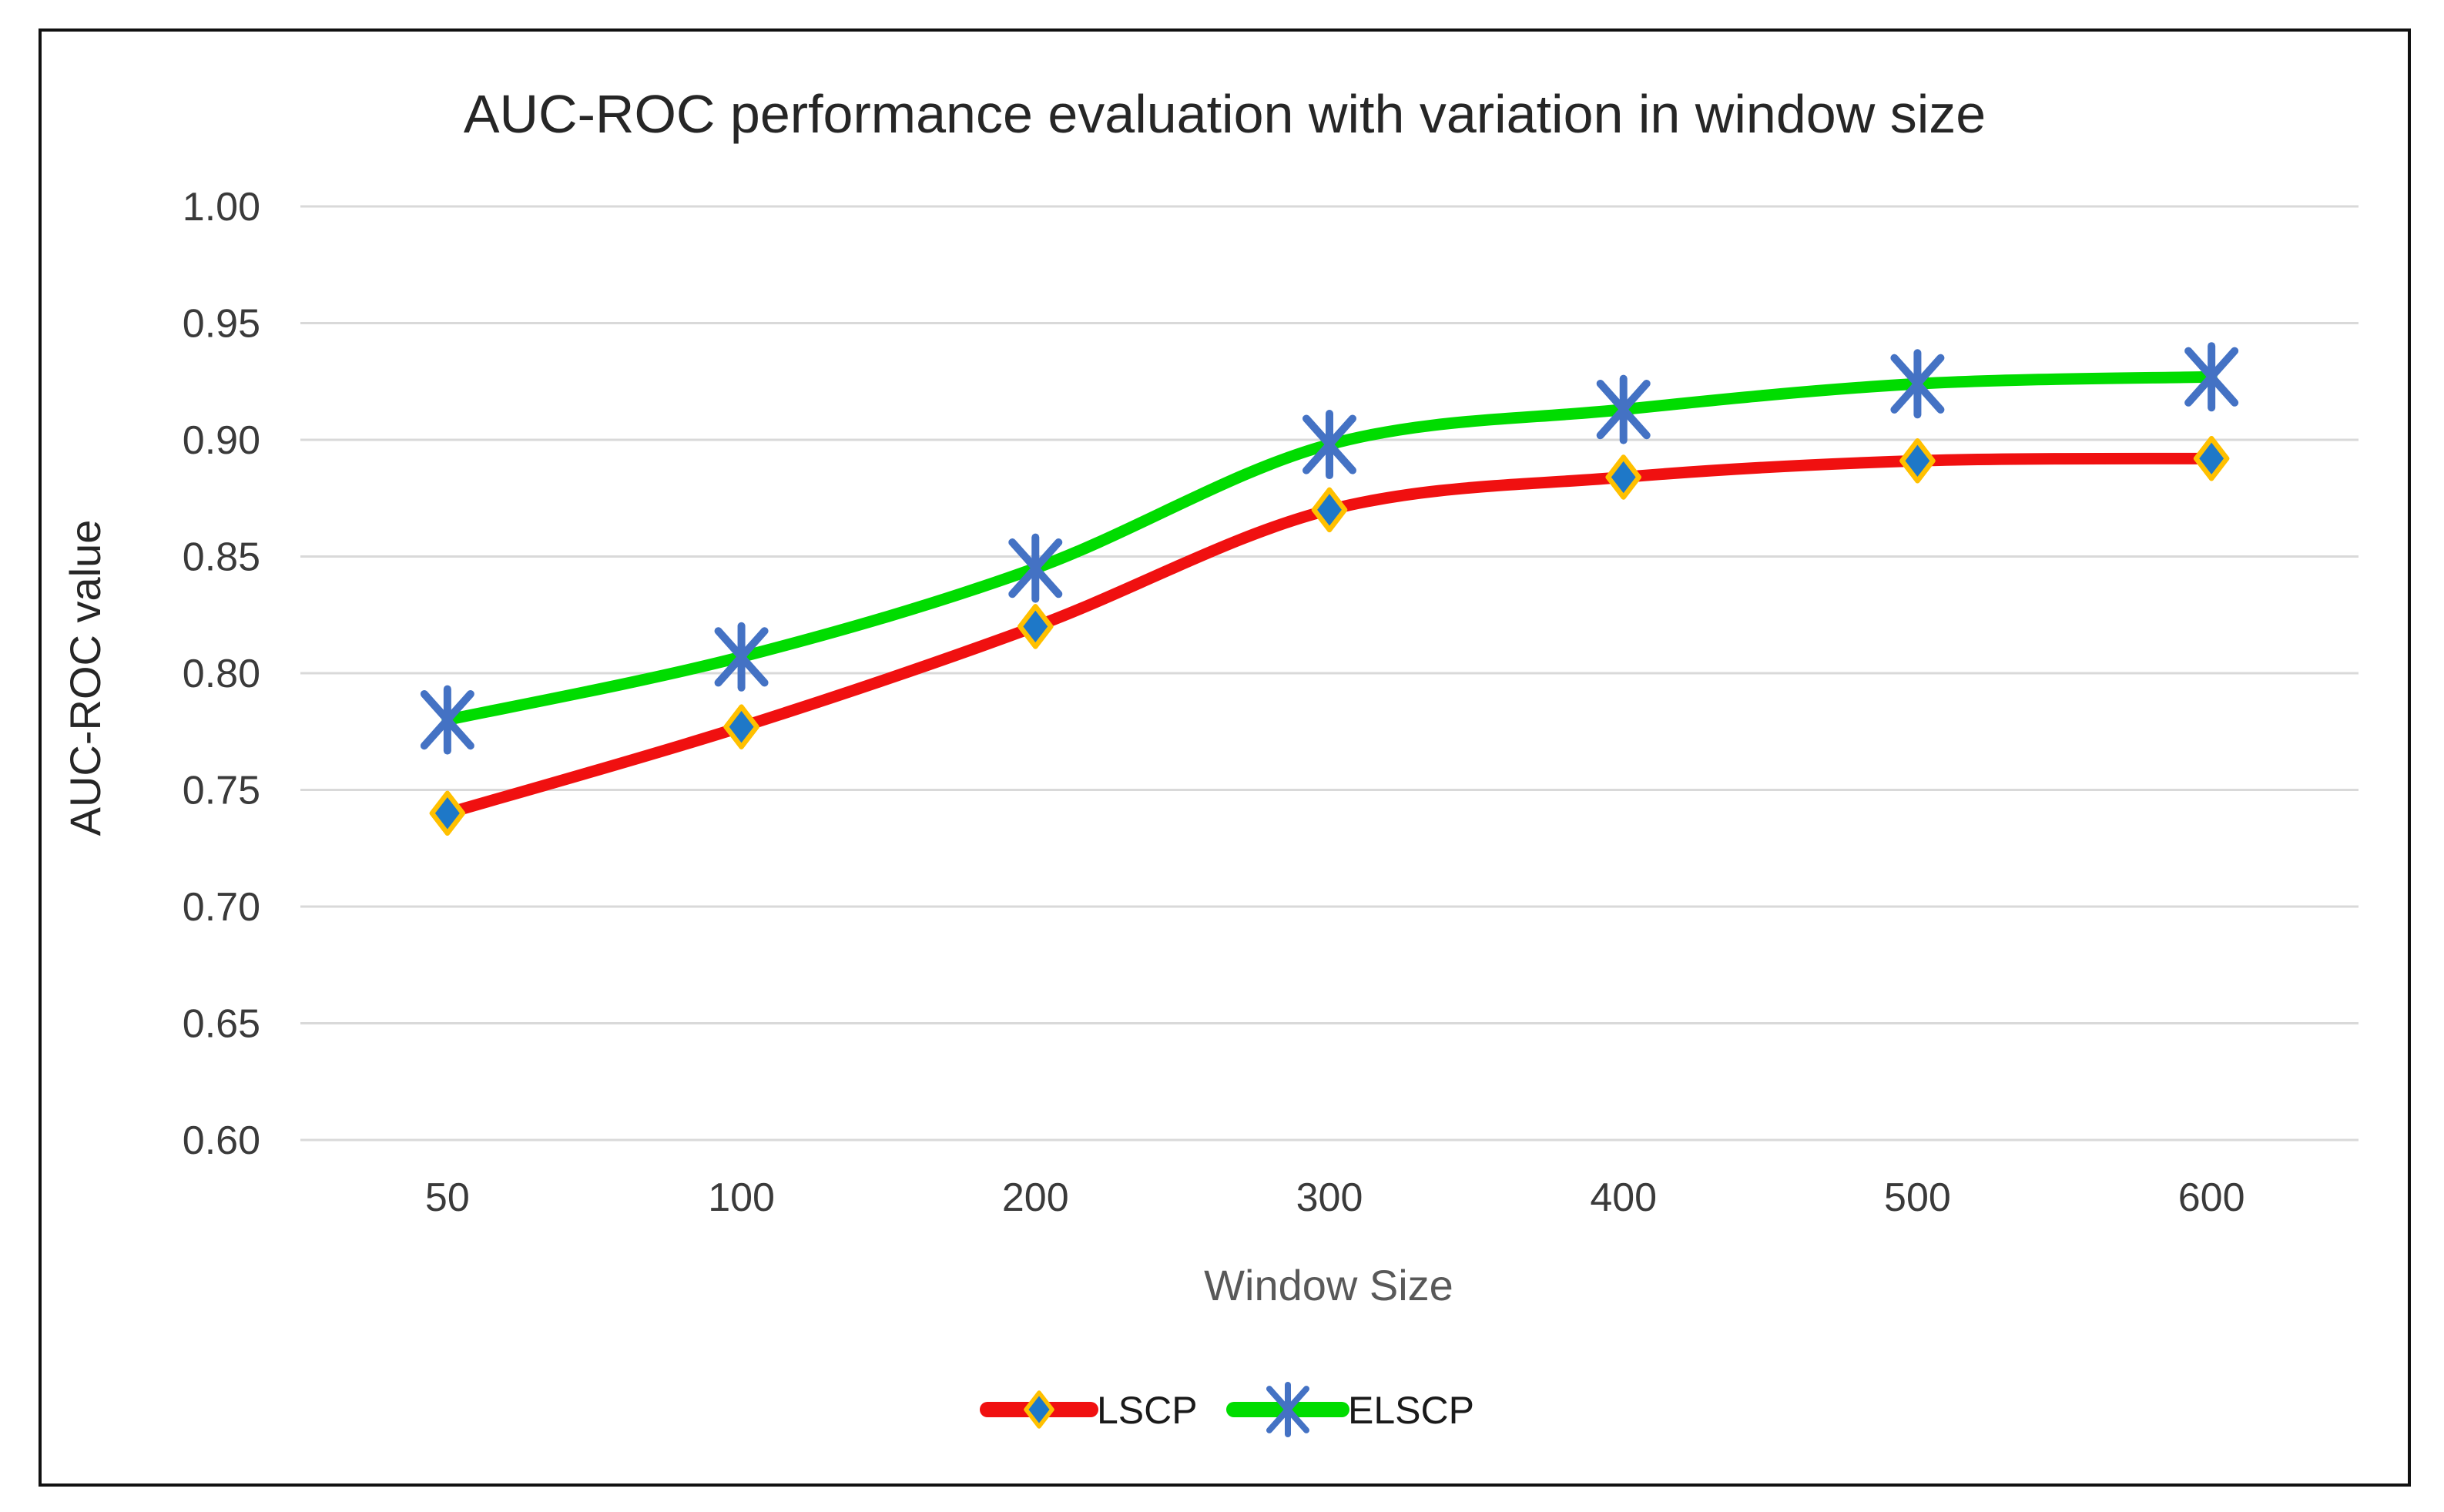 Image resolution: width=2444 pixels, height=1512 pixels. Describe the element at coordinates (2211, 1197) in the screenshot. I see `x-tick-label: 600` at that location.